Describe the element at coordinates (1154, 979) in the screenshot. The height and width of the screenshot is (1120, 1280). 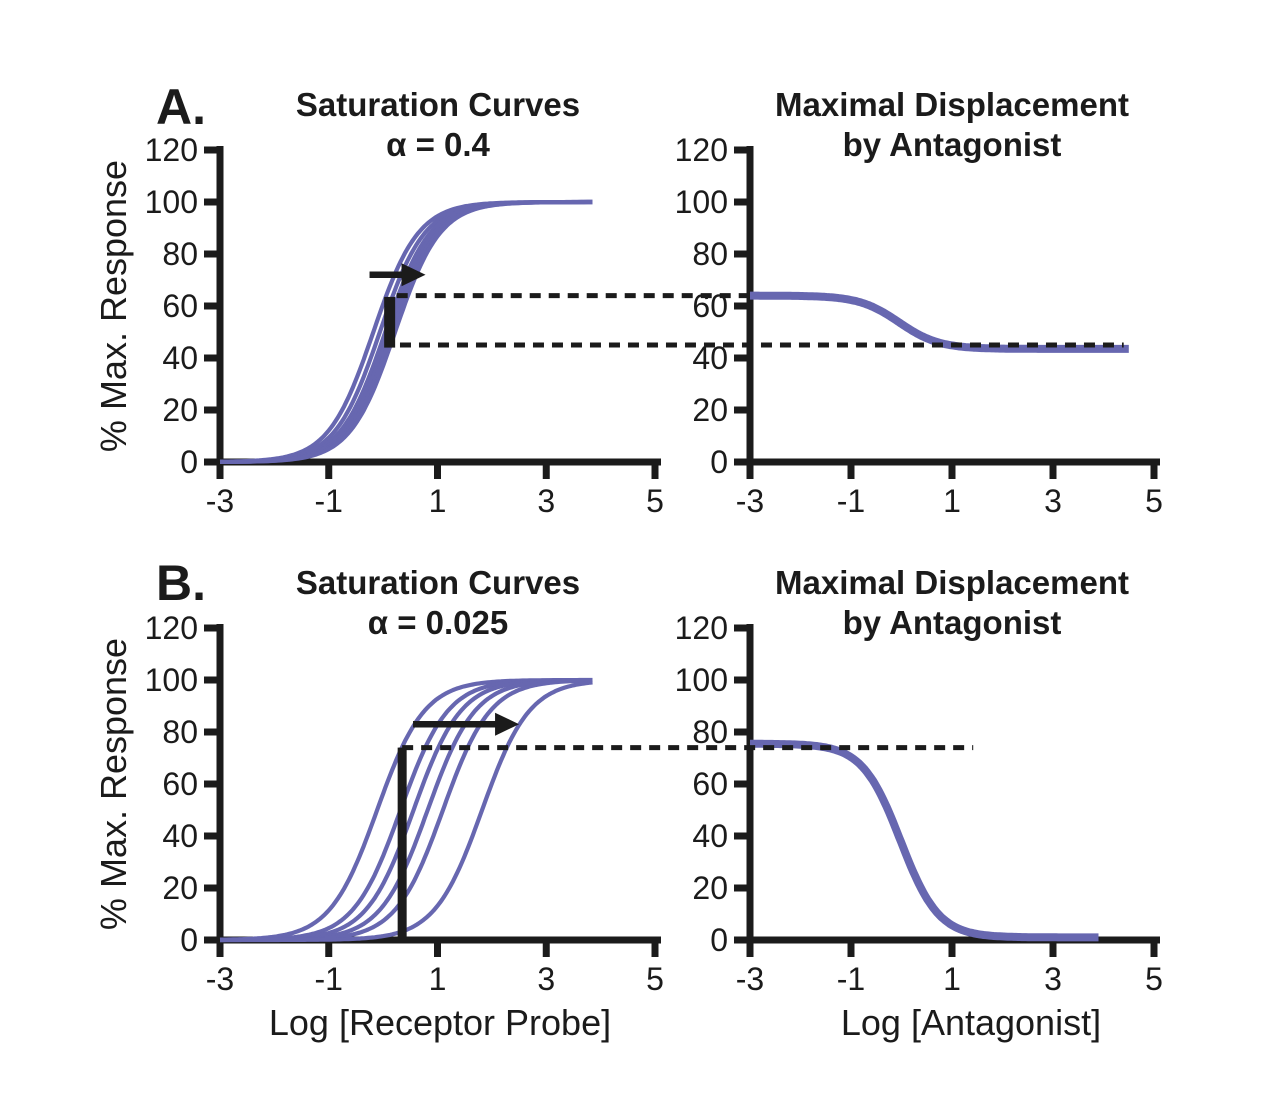
I see `x-tick-label-b_right: 5` at that location.